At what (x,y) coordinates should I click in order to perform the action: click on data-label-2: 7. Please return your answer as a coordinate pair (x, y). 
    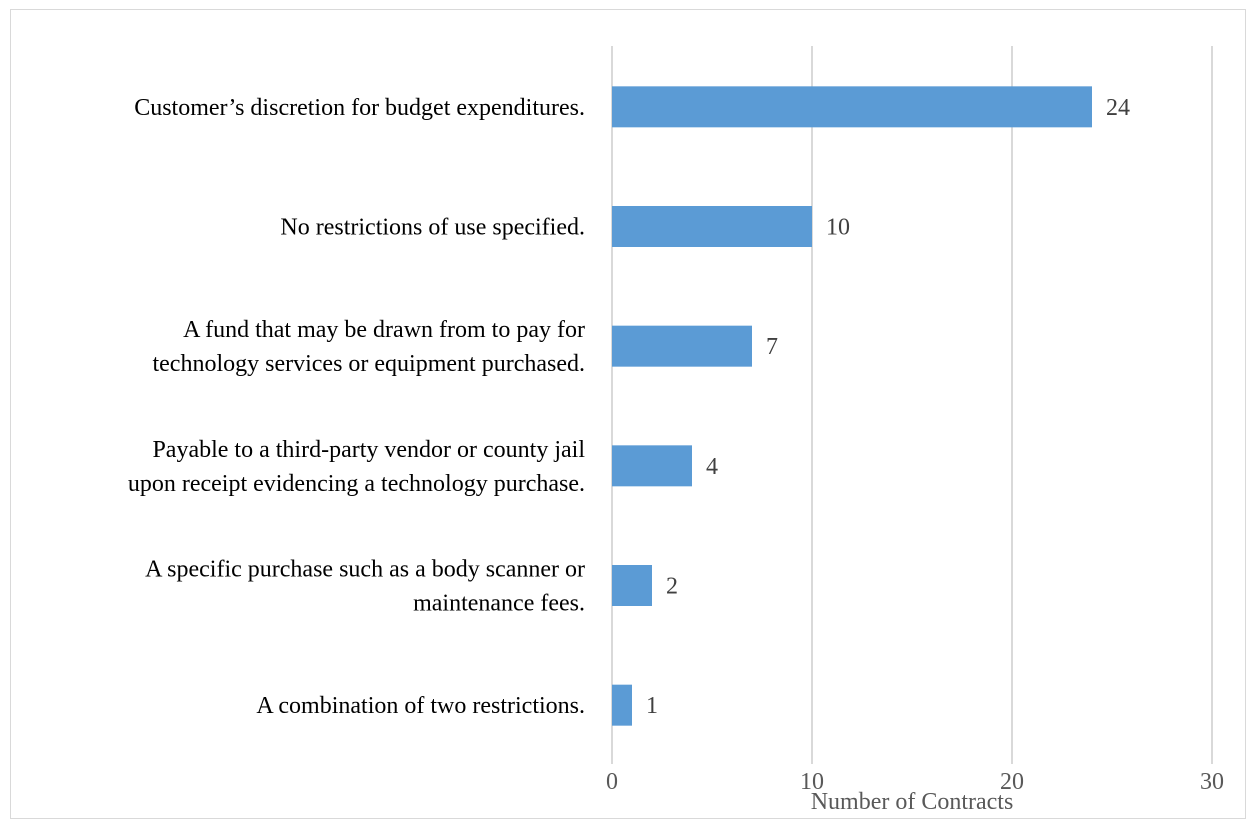
    Looking at the image, I should click on (772, 347).